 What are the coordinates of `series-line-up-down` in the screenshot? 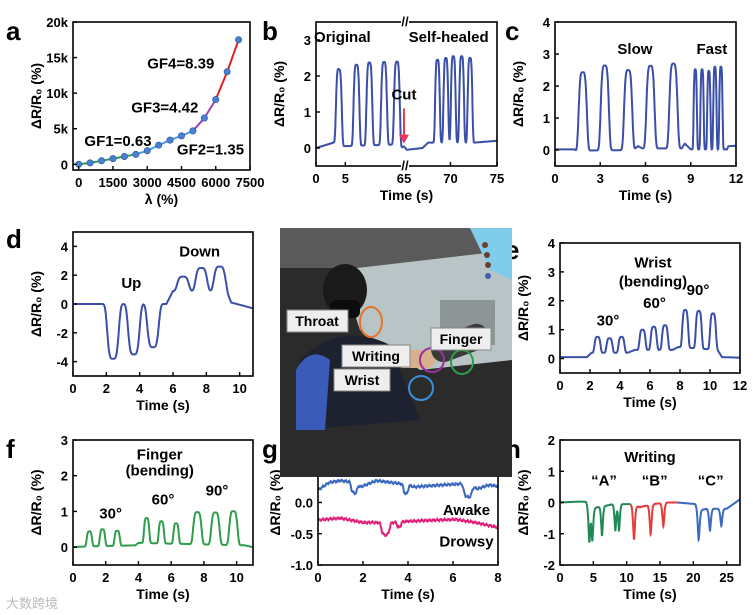 It's located at (163, 312).